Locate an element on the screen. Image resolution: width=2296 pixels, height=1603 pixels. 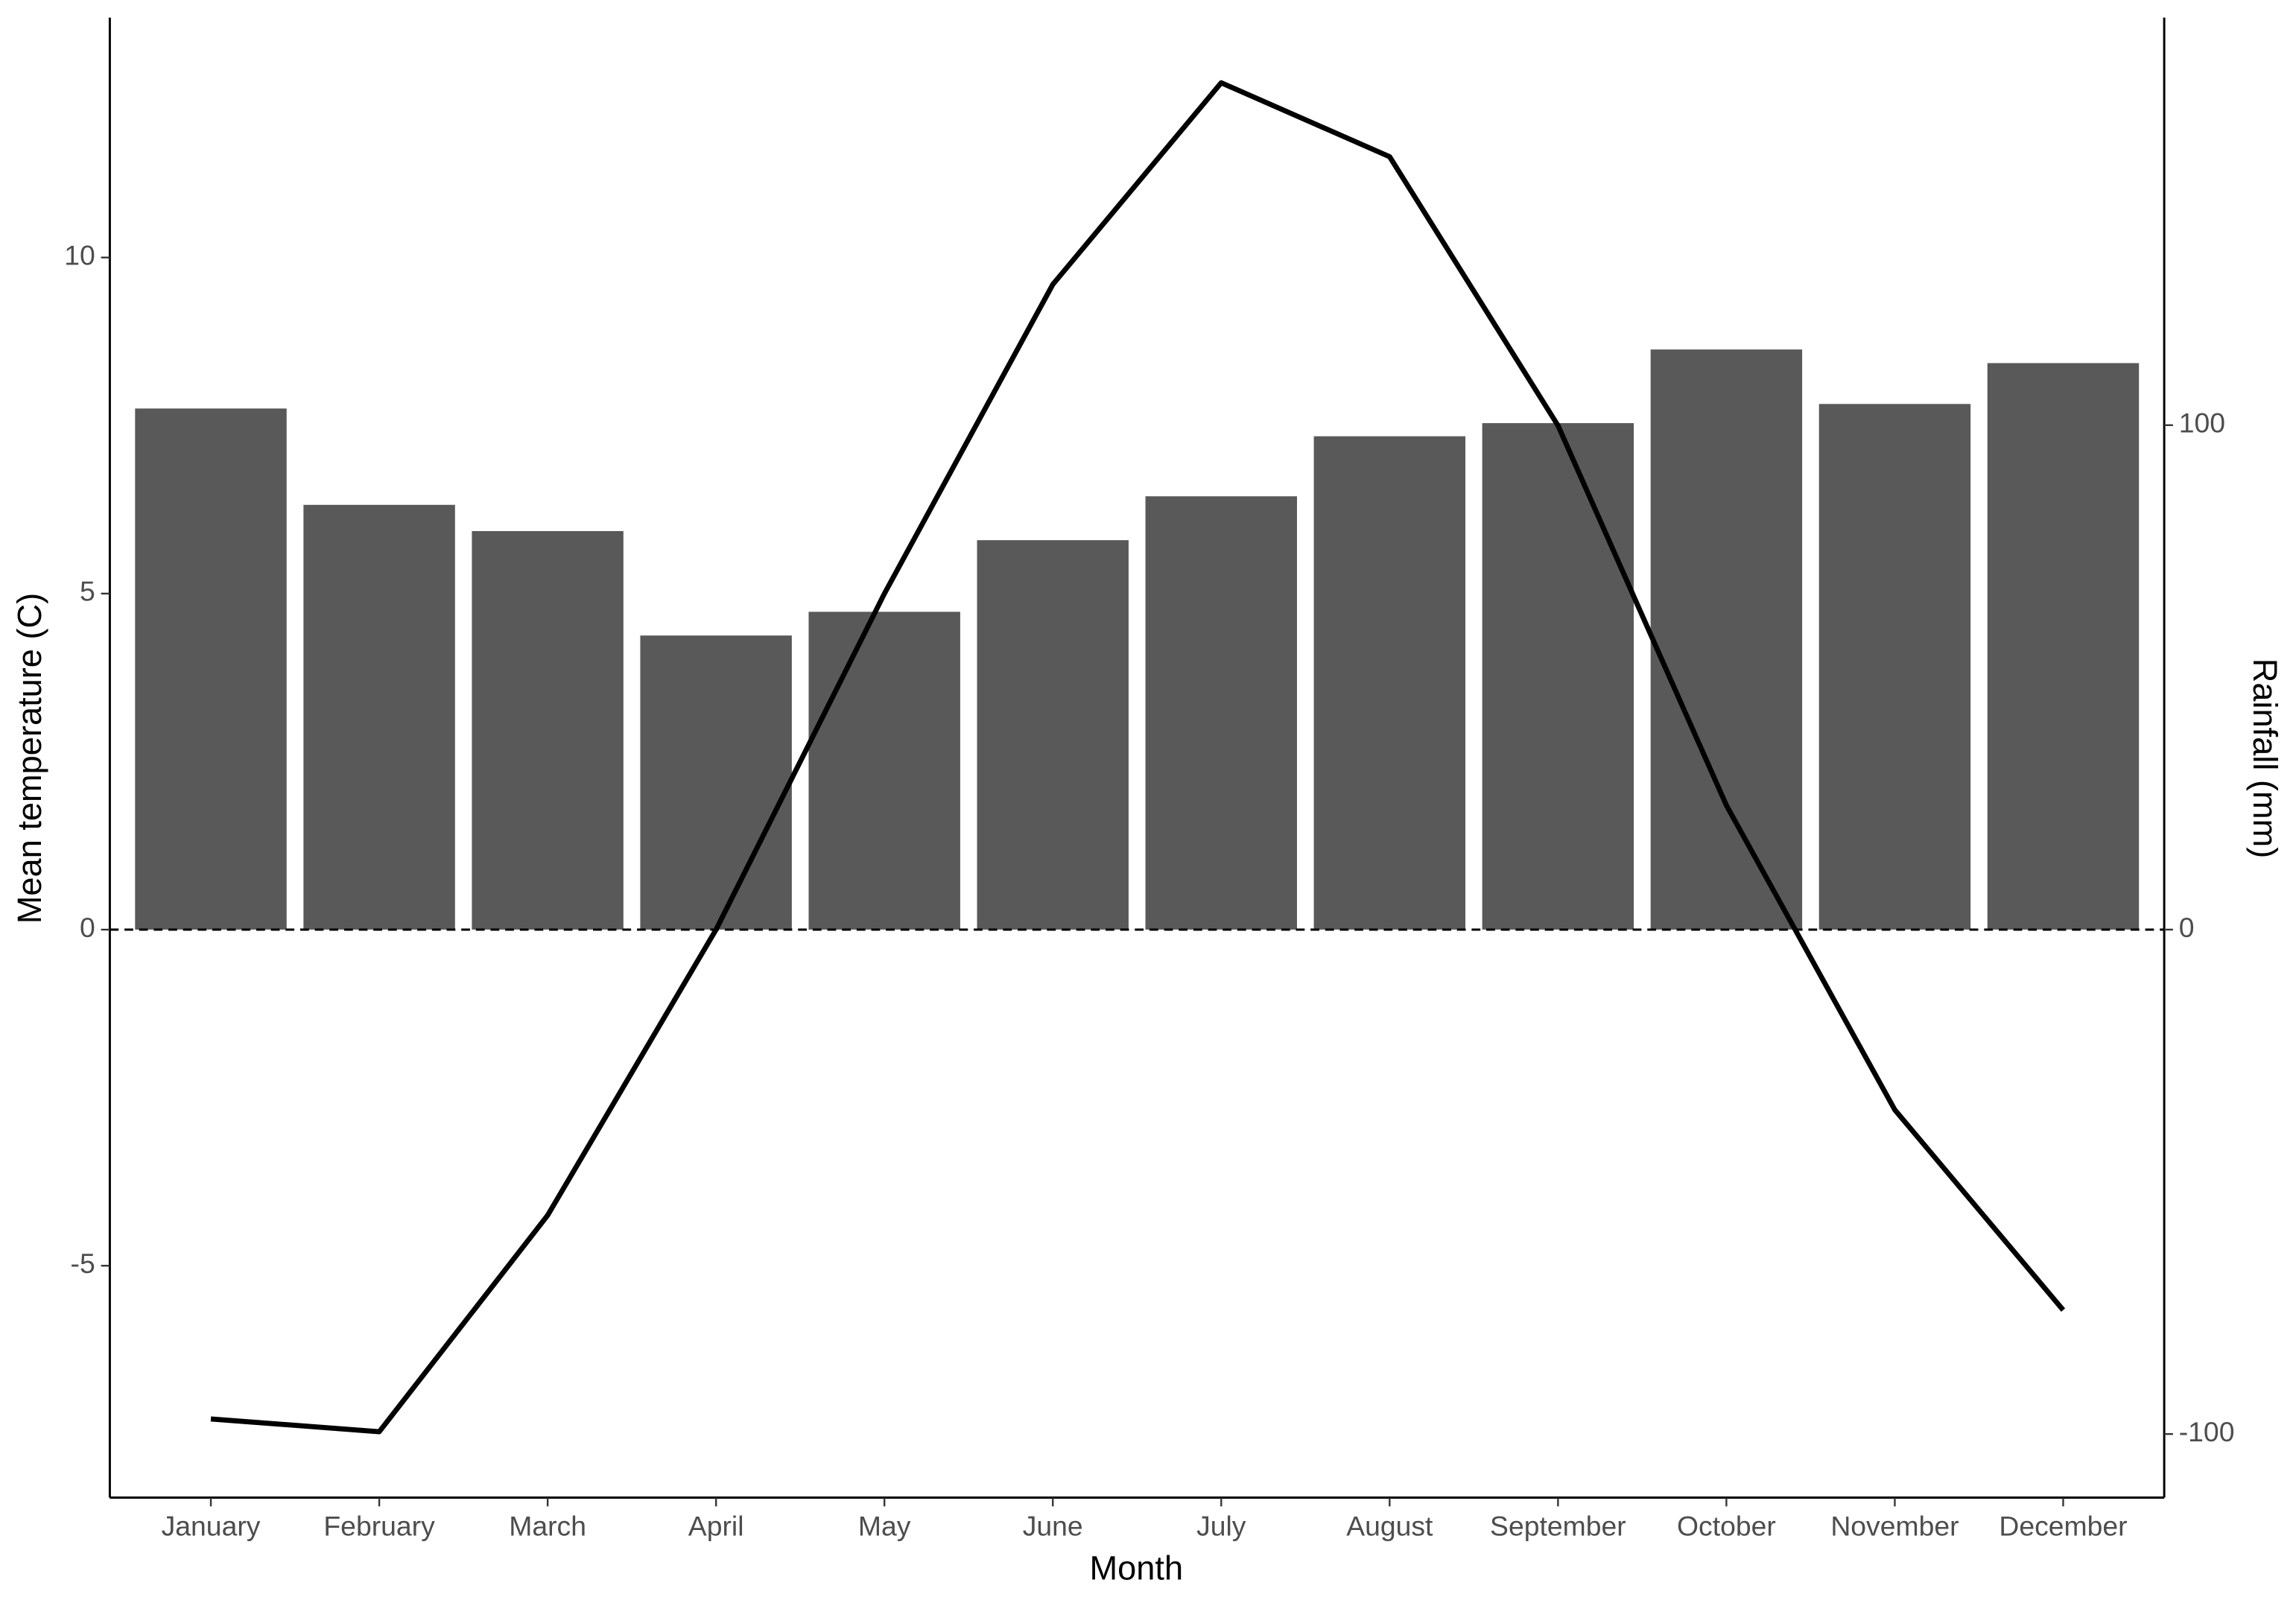
x-tick-label: November is located at coordinates (1894, 1526).